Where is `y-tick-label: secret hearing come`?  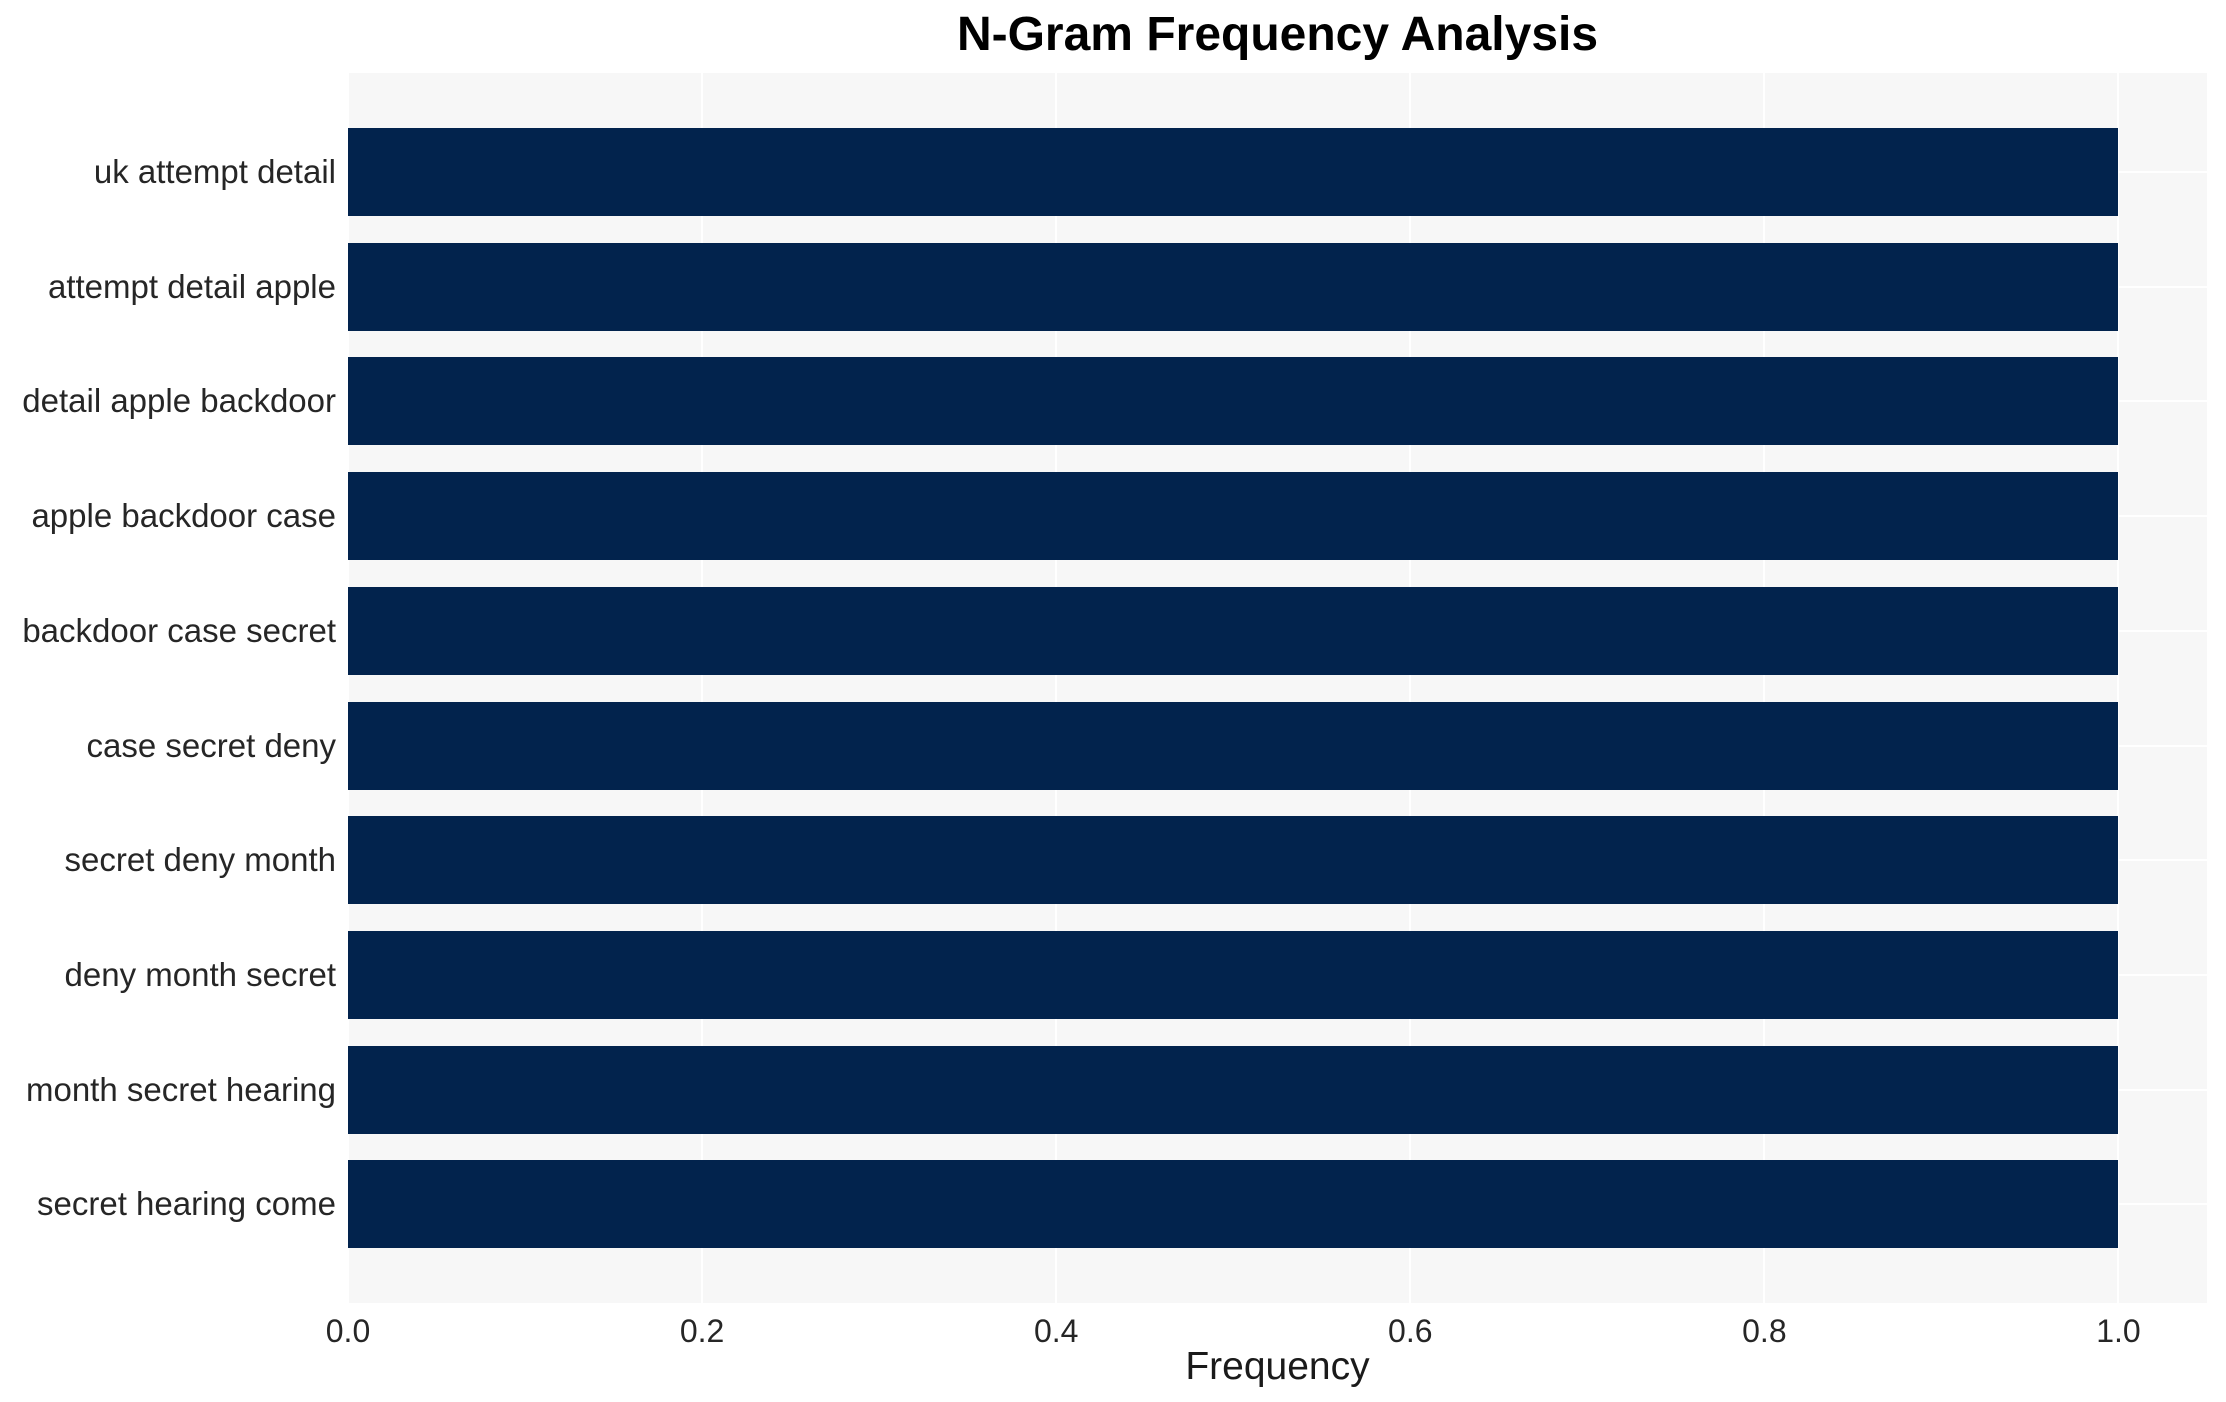 y-tick-label: secret hearing come is located at coordinates (186, 1204).